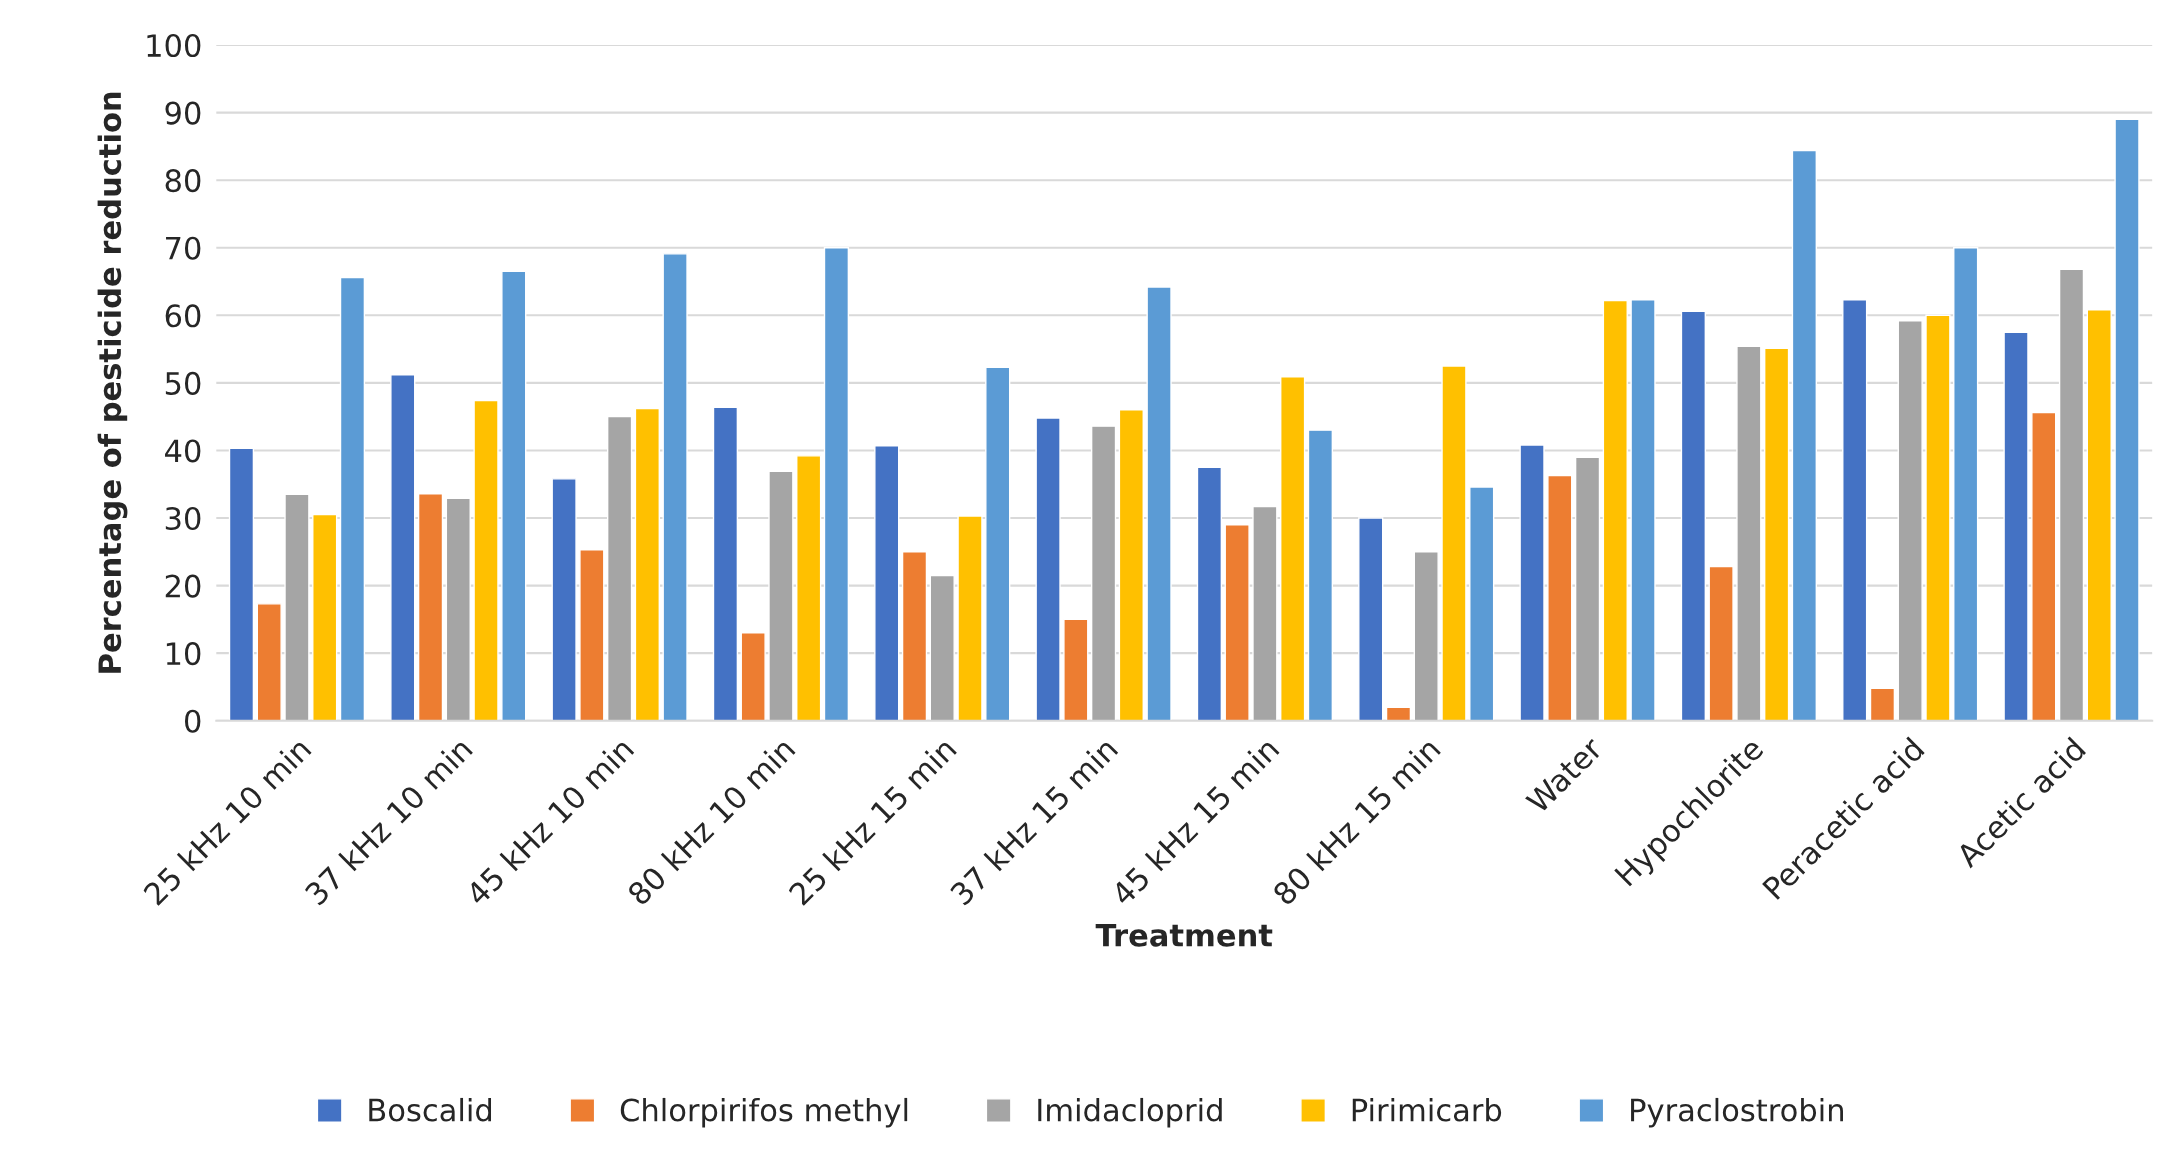 This screenshot has height=1155, width=2163. What do you see at coordinates (183, 383) in the screenshot?
I see `y-tick-label: 50` at bounding box center [183, 383].